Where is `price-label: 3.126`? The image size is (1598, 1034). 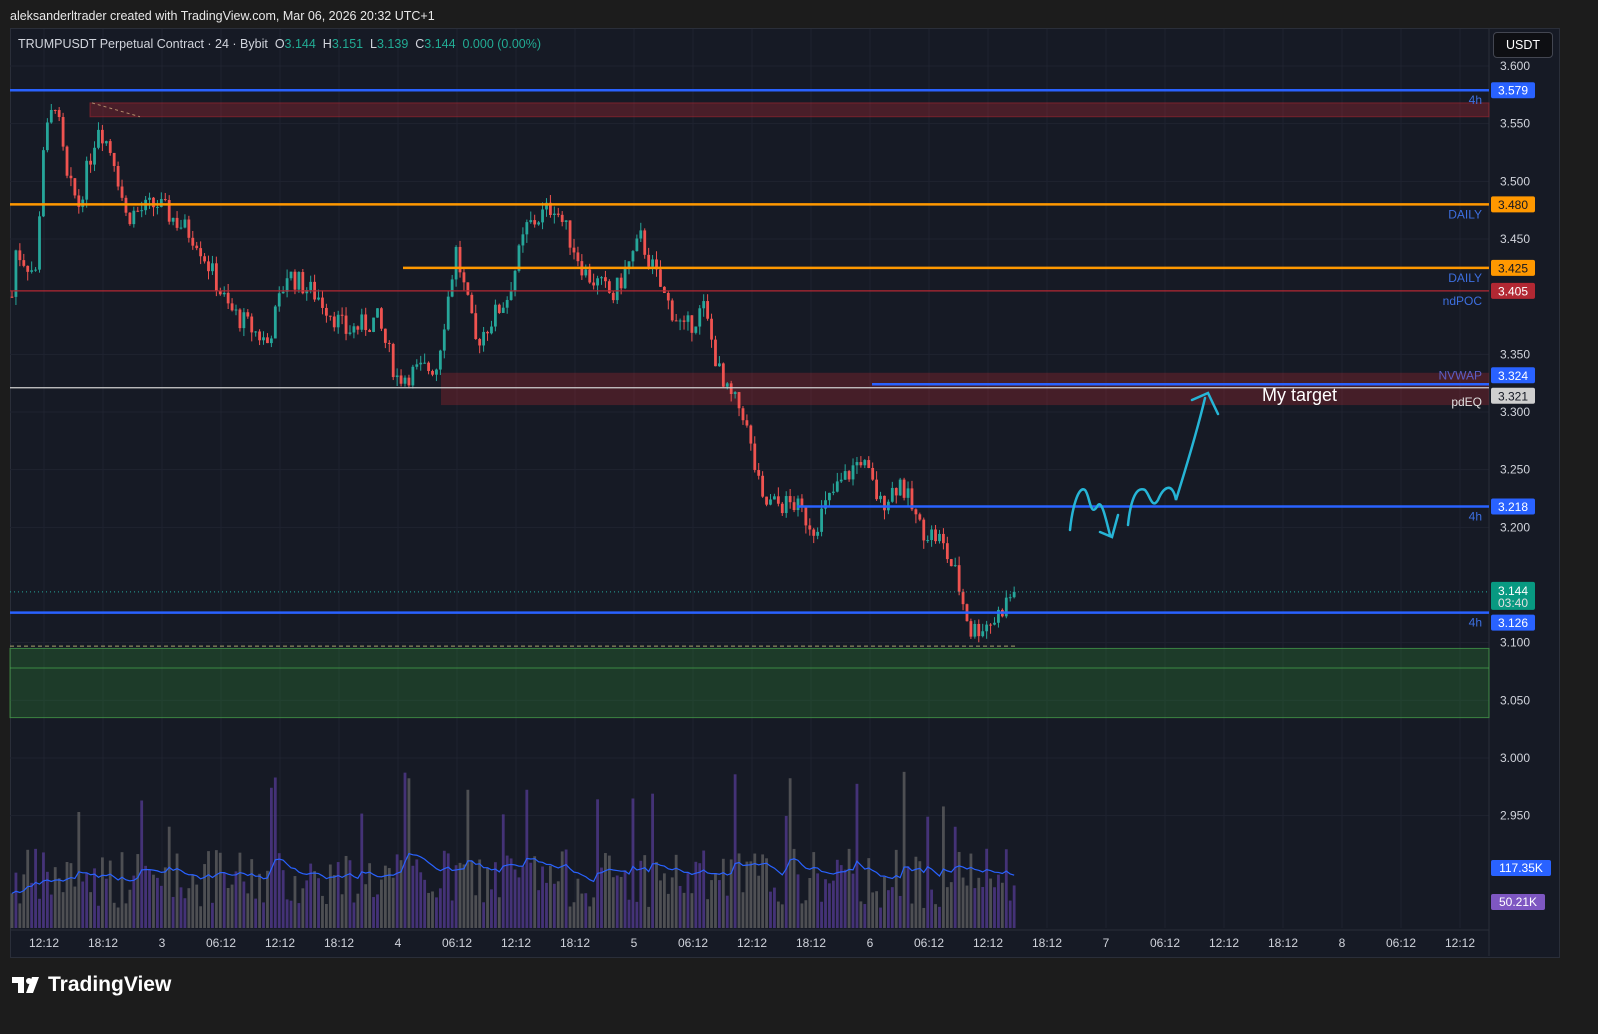
price-label: 3.126 is located at coordinates (1513, 623).